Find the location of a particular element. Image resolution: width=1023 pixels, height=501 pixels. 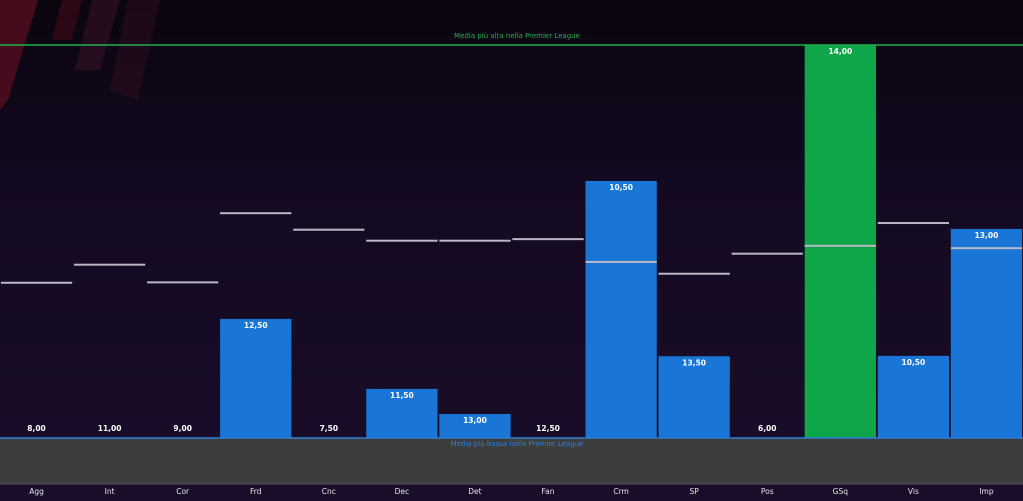

tick-label-cor: Cor is located at coordinates (183, 491).